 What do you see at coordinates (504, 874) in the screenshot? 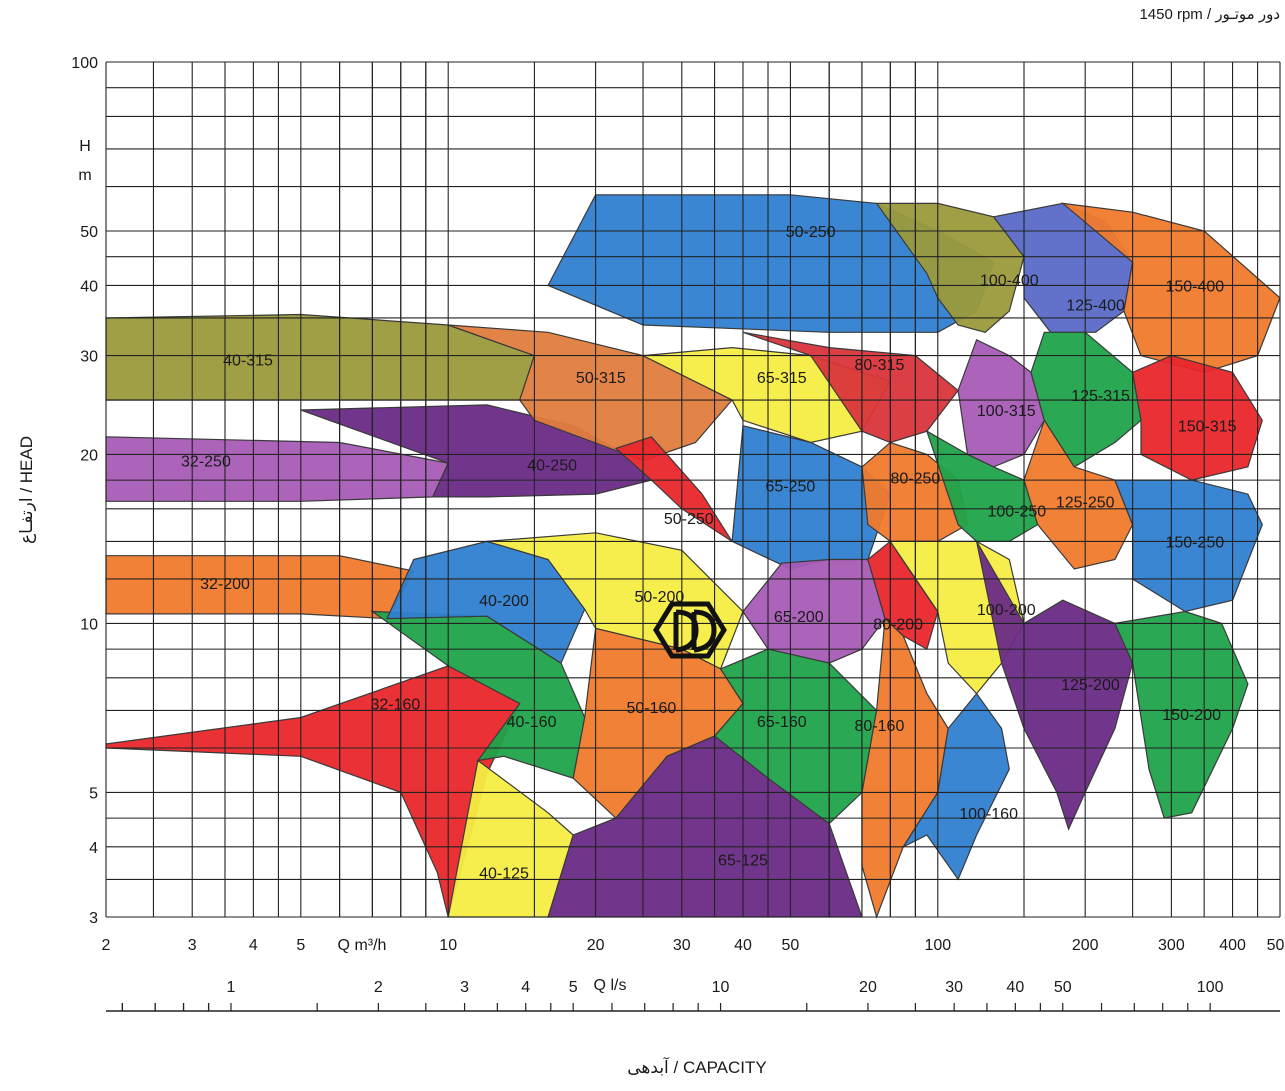
I see `zone-label: 40-125` at bounding box center [504, 874].